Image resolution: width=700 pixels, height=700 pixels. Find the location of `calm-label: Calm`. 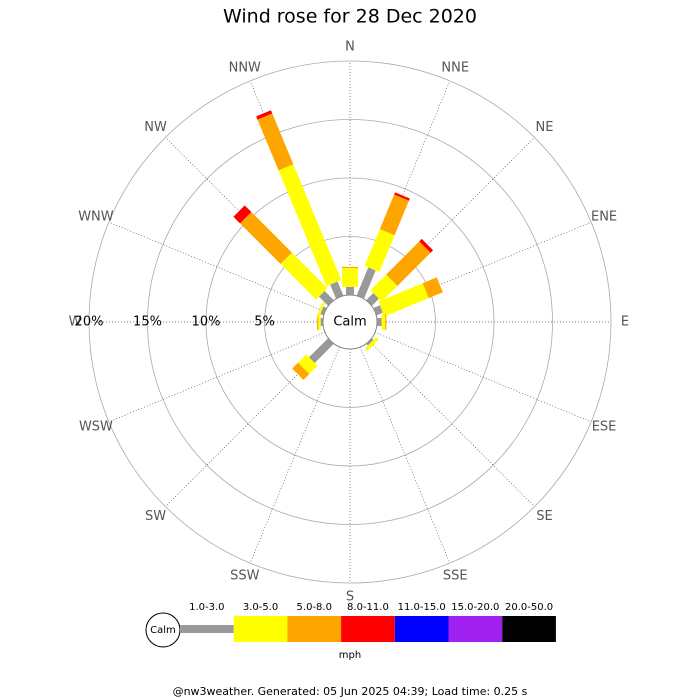

calm-label: Calm is located at coordinates (349, 322).